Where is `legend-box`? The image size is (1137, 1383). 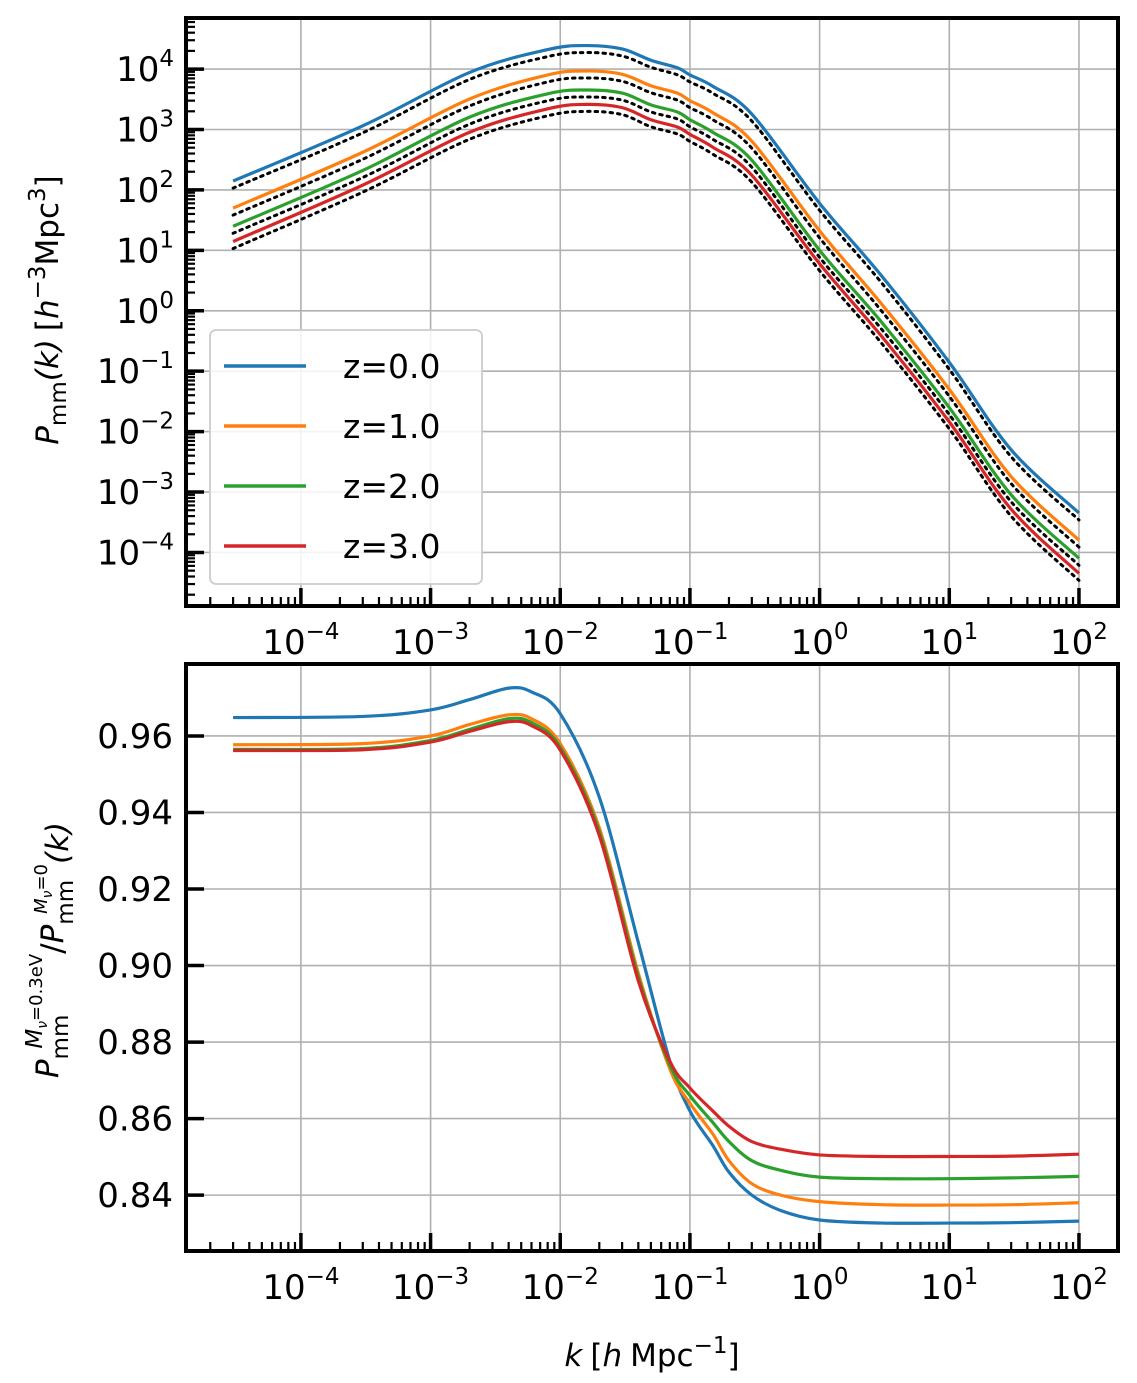
legend-box is located at coordinates (346, 457).